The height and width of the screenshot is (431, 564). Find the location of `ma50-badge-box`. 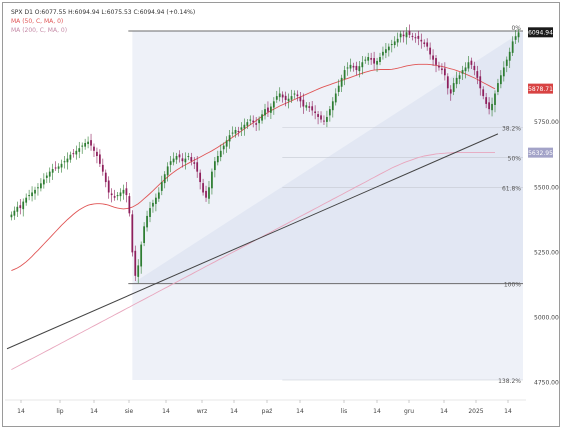

ma50-badge-box is located at coordinates (540, 88).